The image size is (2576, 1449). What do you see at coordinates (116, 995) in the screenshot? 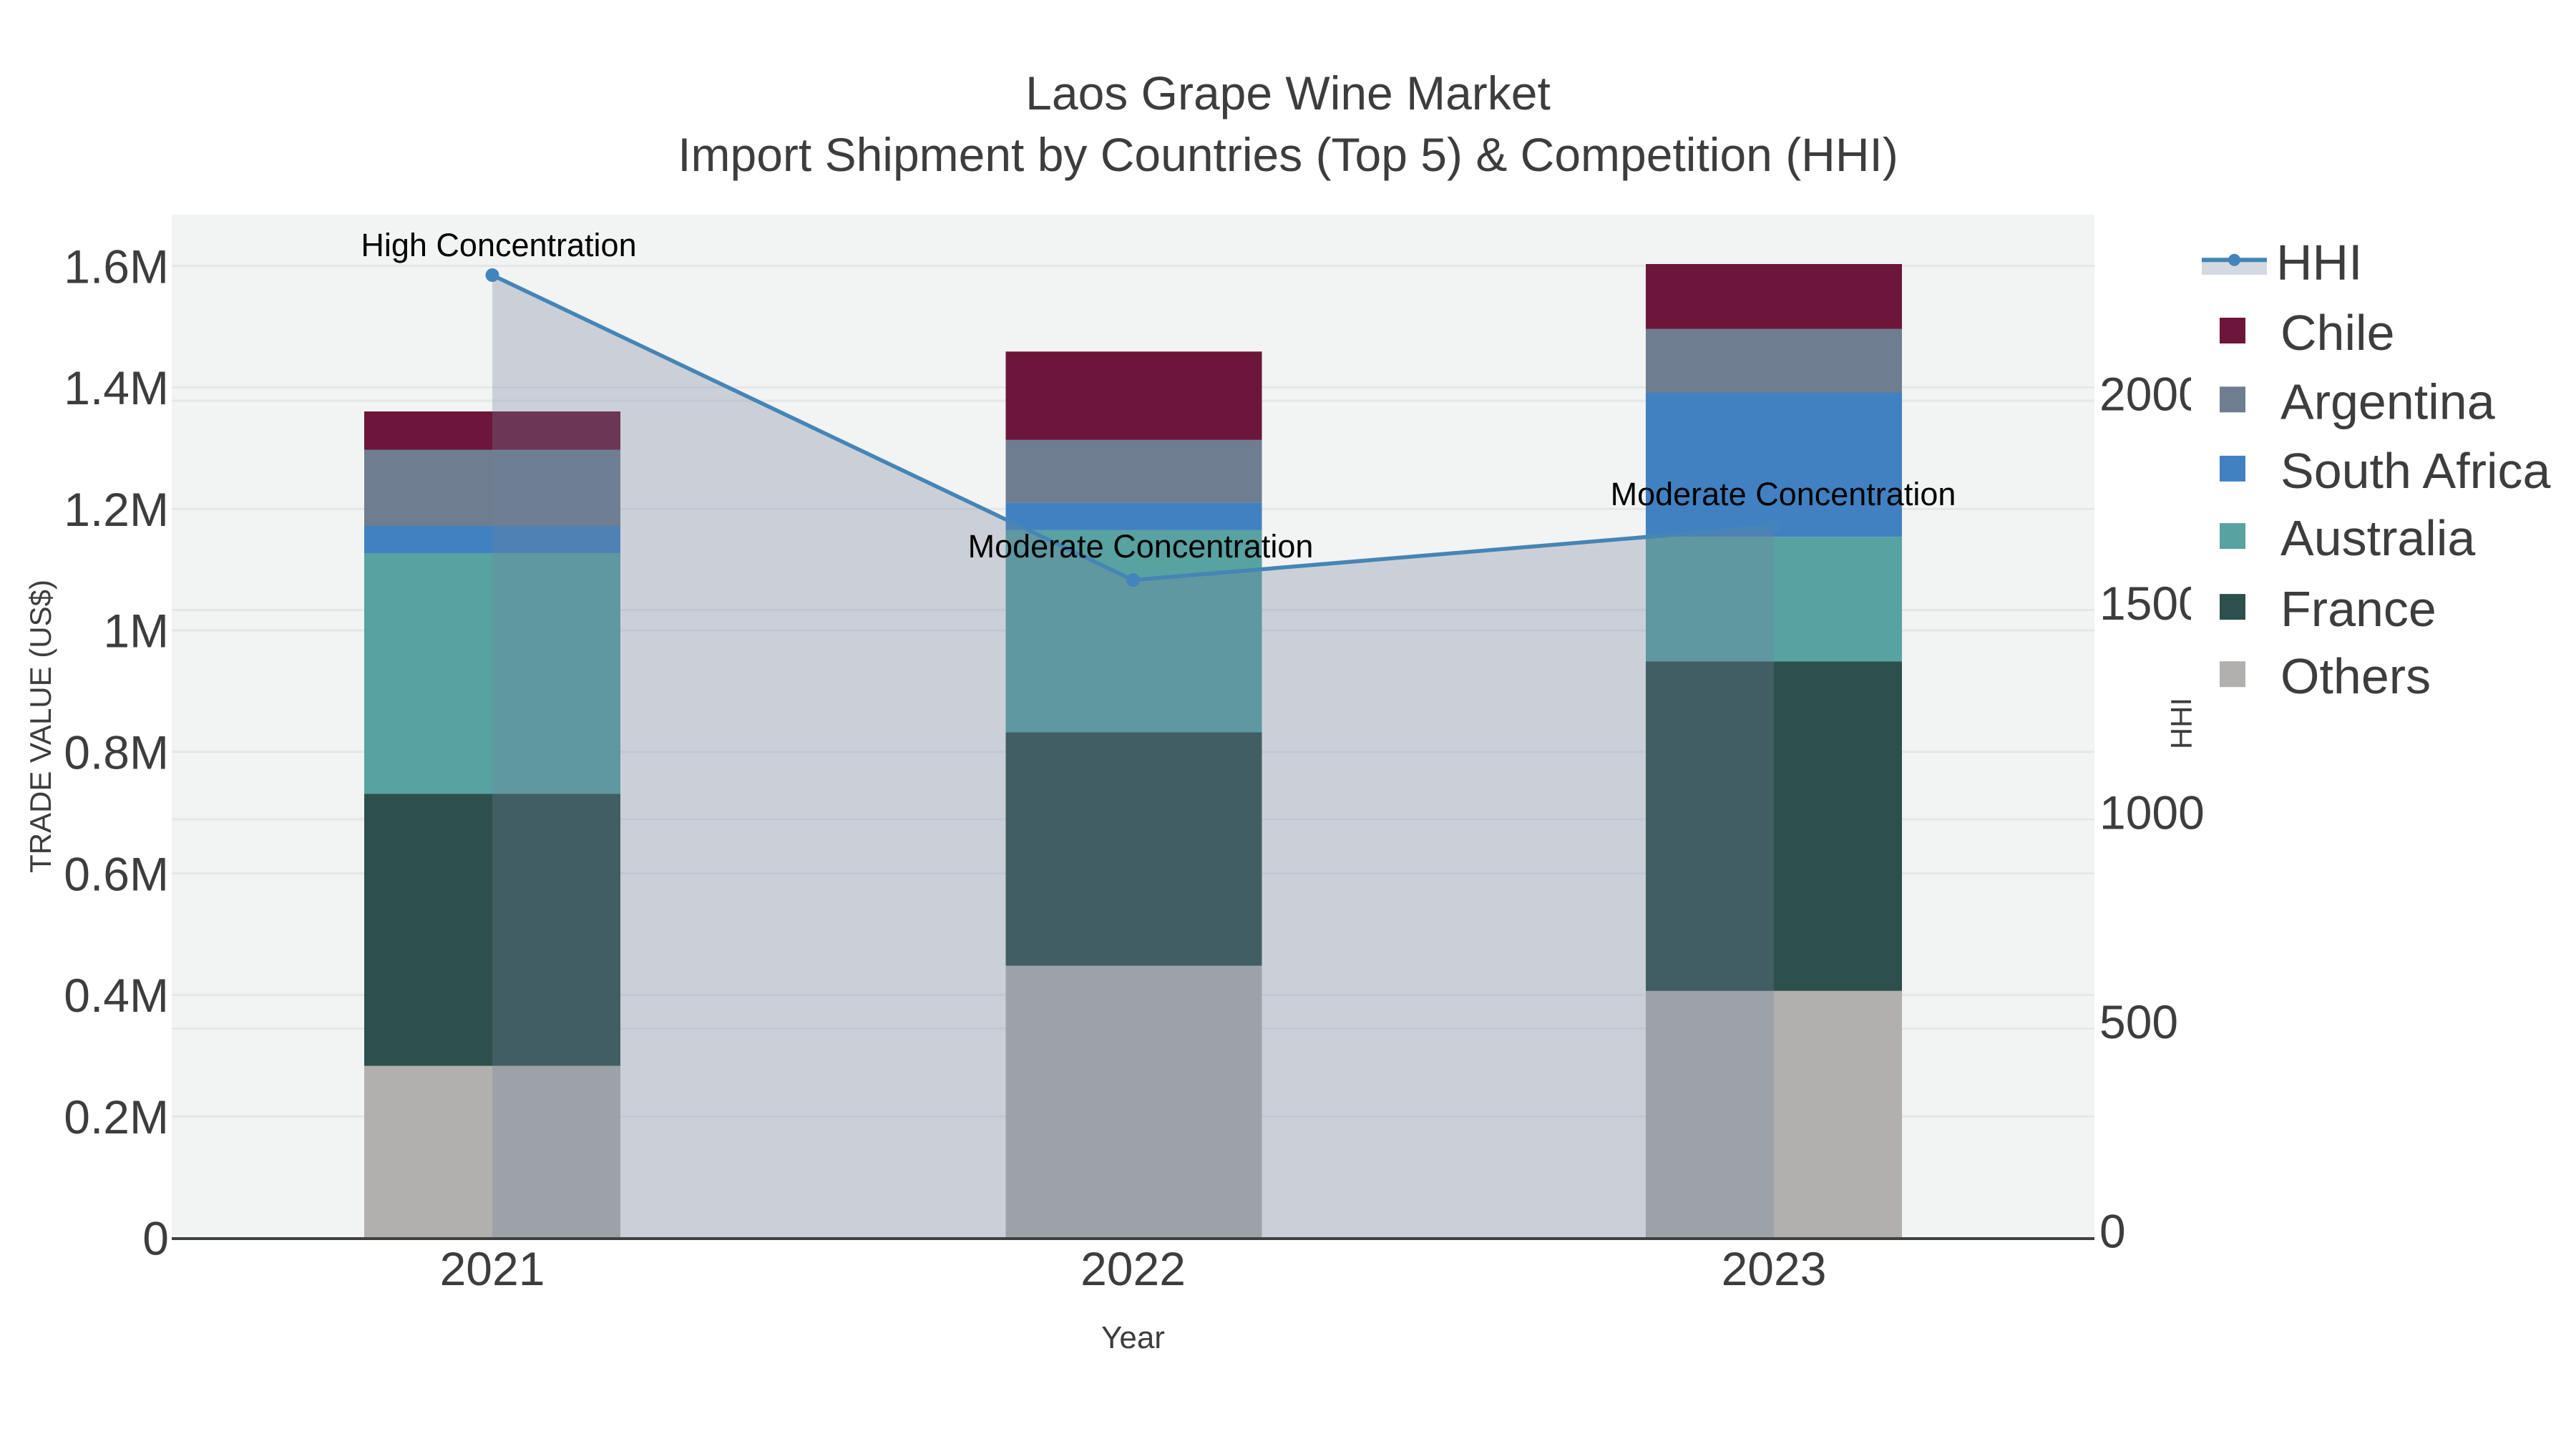
I see `svg-text: 0.4M` at bounding box center [116, 995].